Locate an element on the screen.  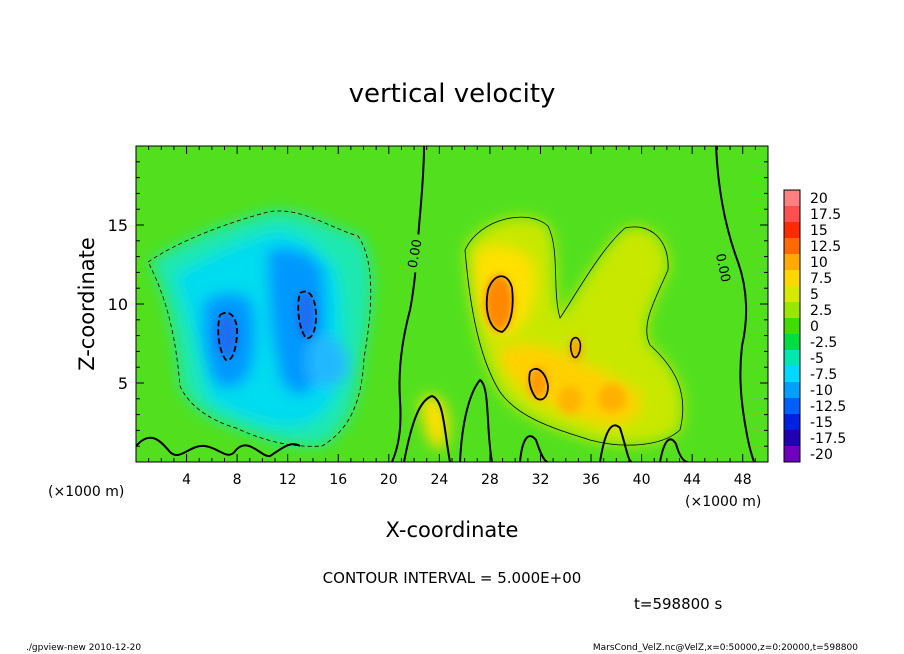
zero-contour-bottom is located at coordinates (412, 420).